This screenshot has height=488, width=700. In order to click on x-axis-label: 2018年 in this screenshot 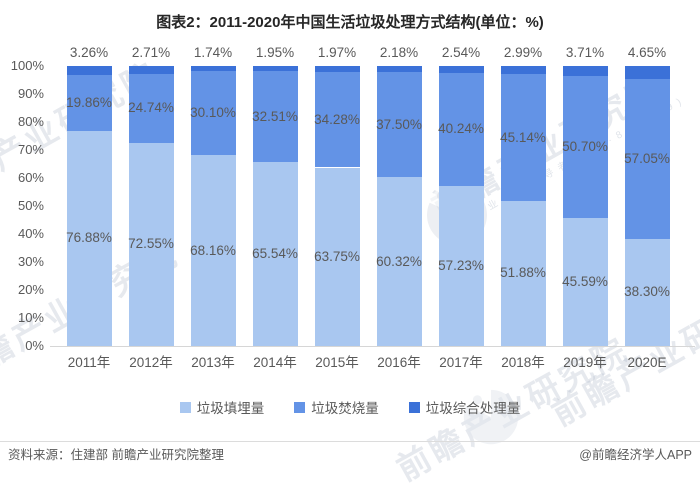, I will do `click(523, 362)`.